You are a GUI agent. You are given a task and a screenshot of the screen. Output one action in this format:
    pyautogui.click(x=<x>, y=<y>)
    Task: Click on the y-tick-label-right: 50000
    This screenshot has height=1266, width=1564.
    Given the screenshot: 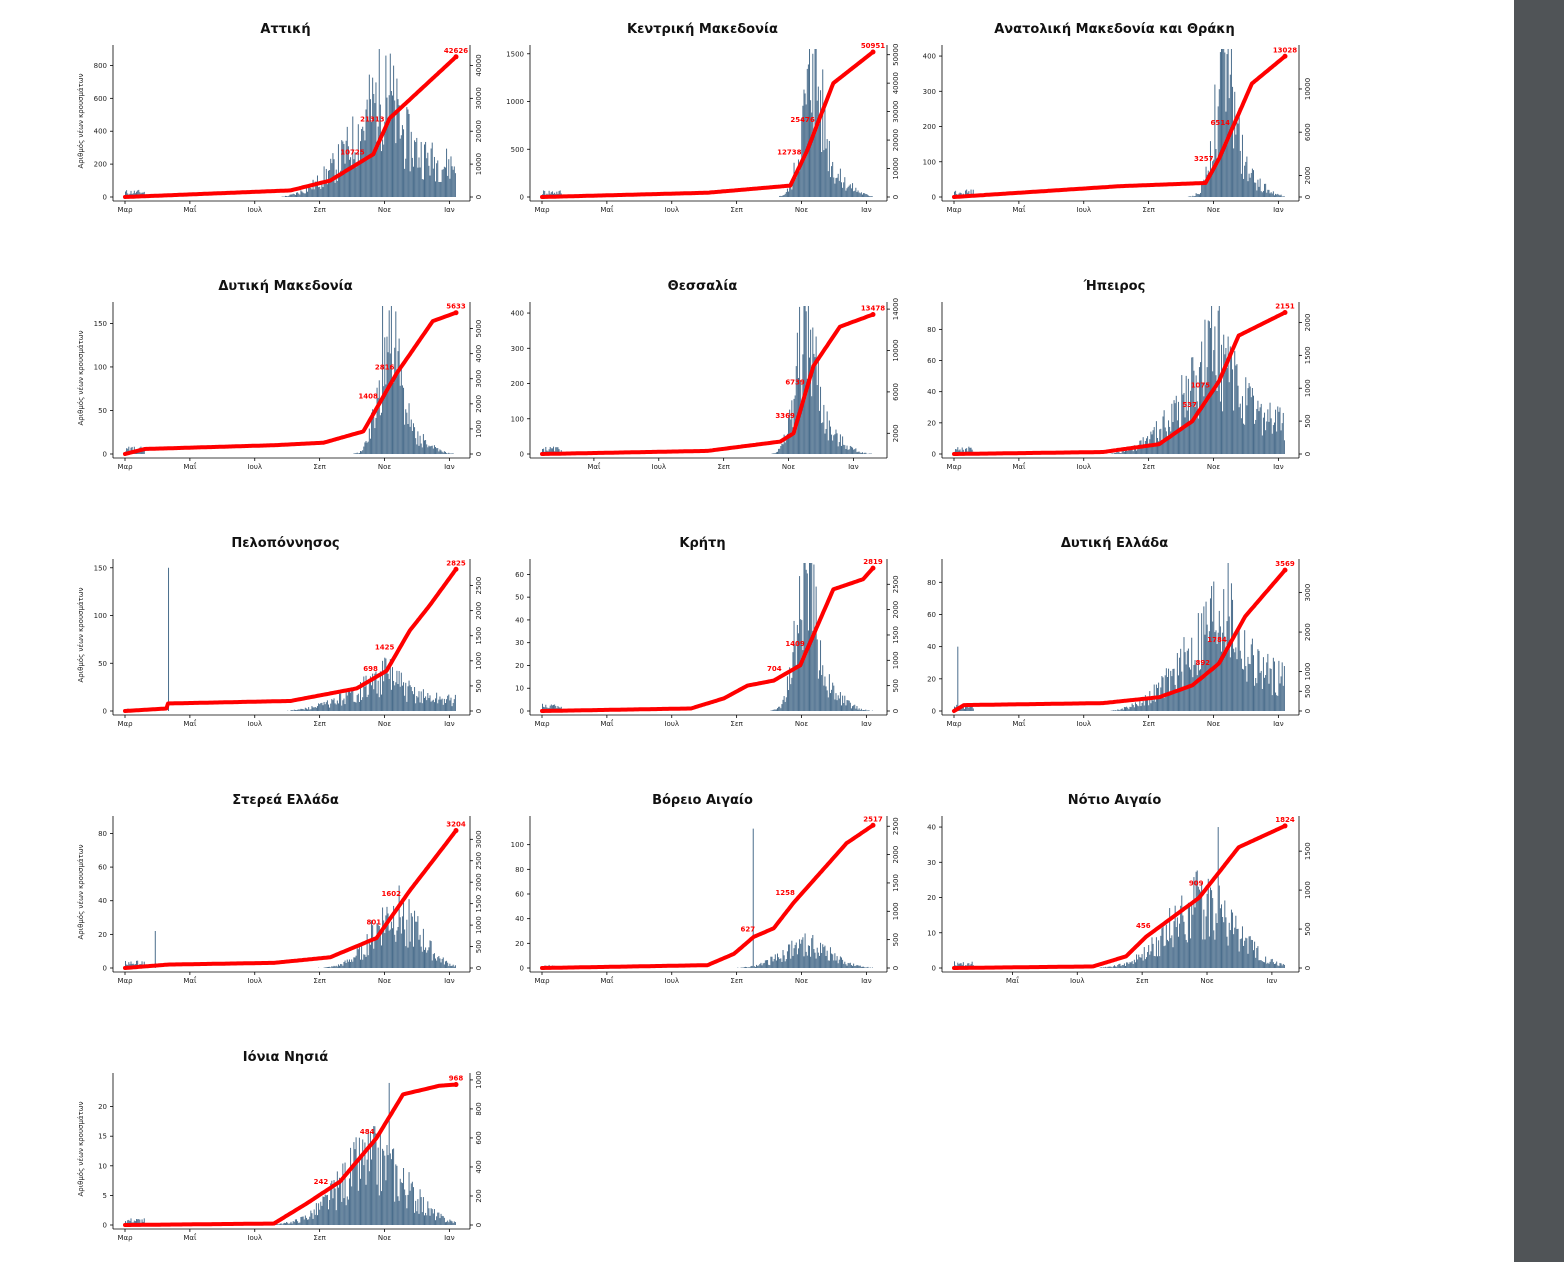 What is the action you would take?
    pyautogui.click(x=896, y=55)
    